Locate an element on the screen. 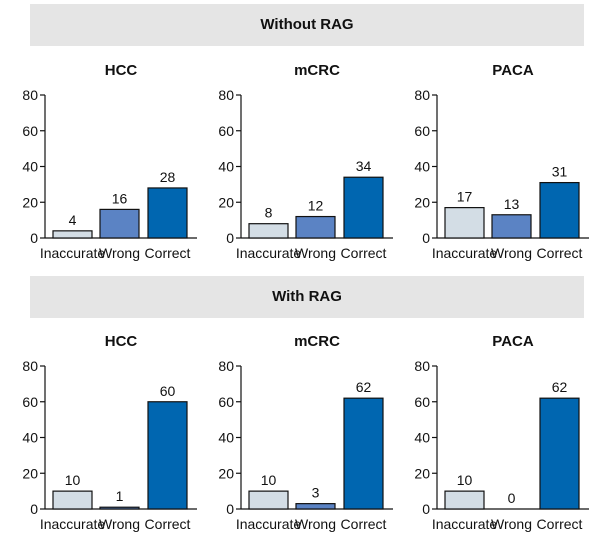  category-label-with-rag-paca-wrong: Wrong is located at coordinates (511, 524).